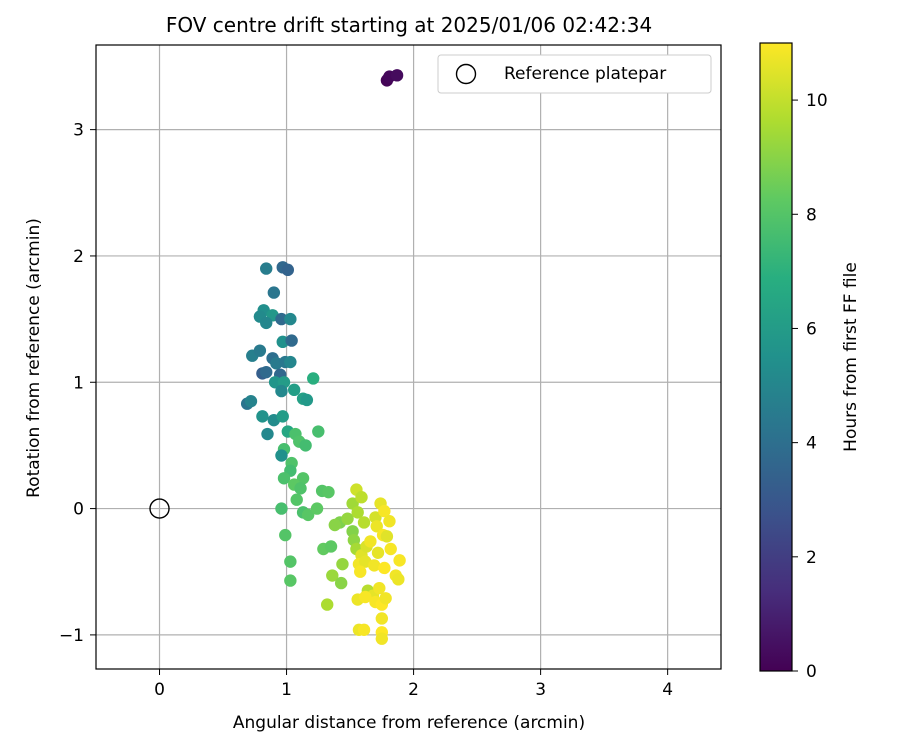  What do you see at coordinates (811, 215) in the screenshot?
I see `colorbar-tick-label: 8` at bounding box center [811, 215].